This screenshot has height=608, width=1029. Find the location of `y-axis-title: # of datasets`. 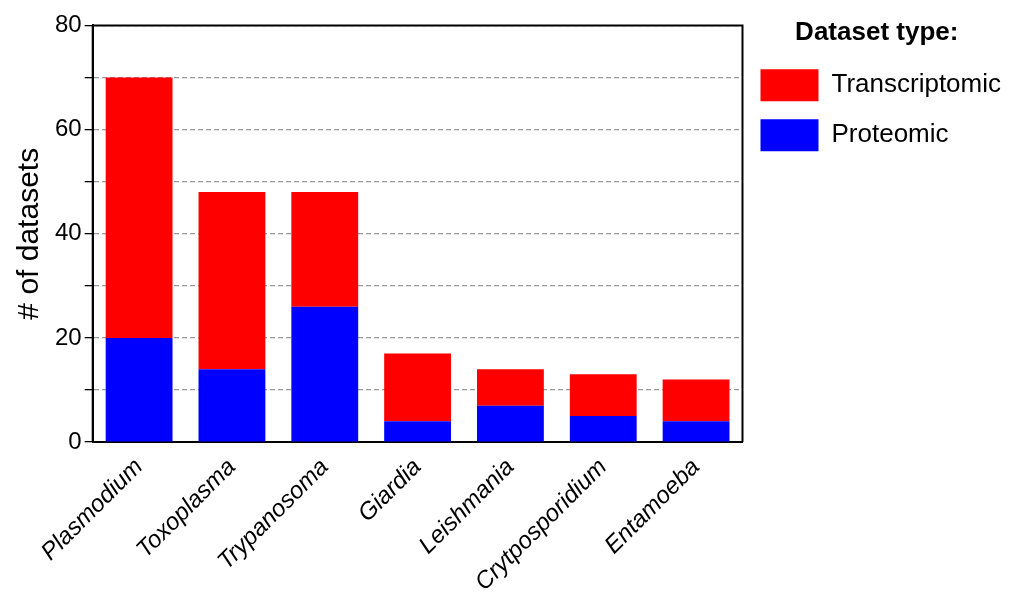

y-axis-title: # of datasets is located at coordinates (28, 233).